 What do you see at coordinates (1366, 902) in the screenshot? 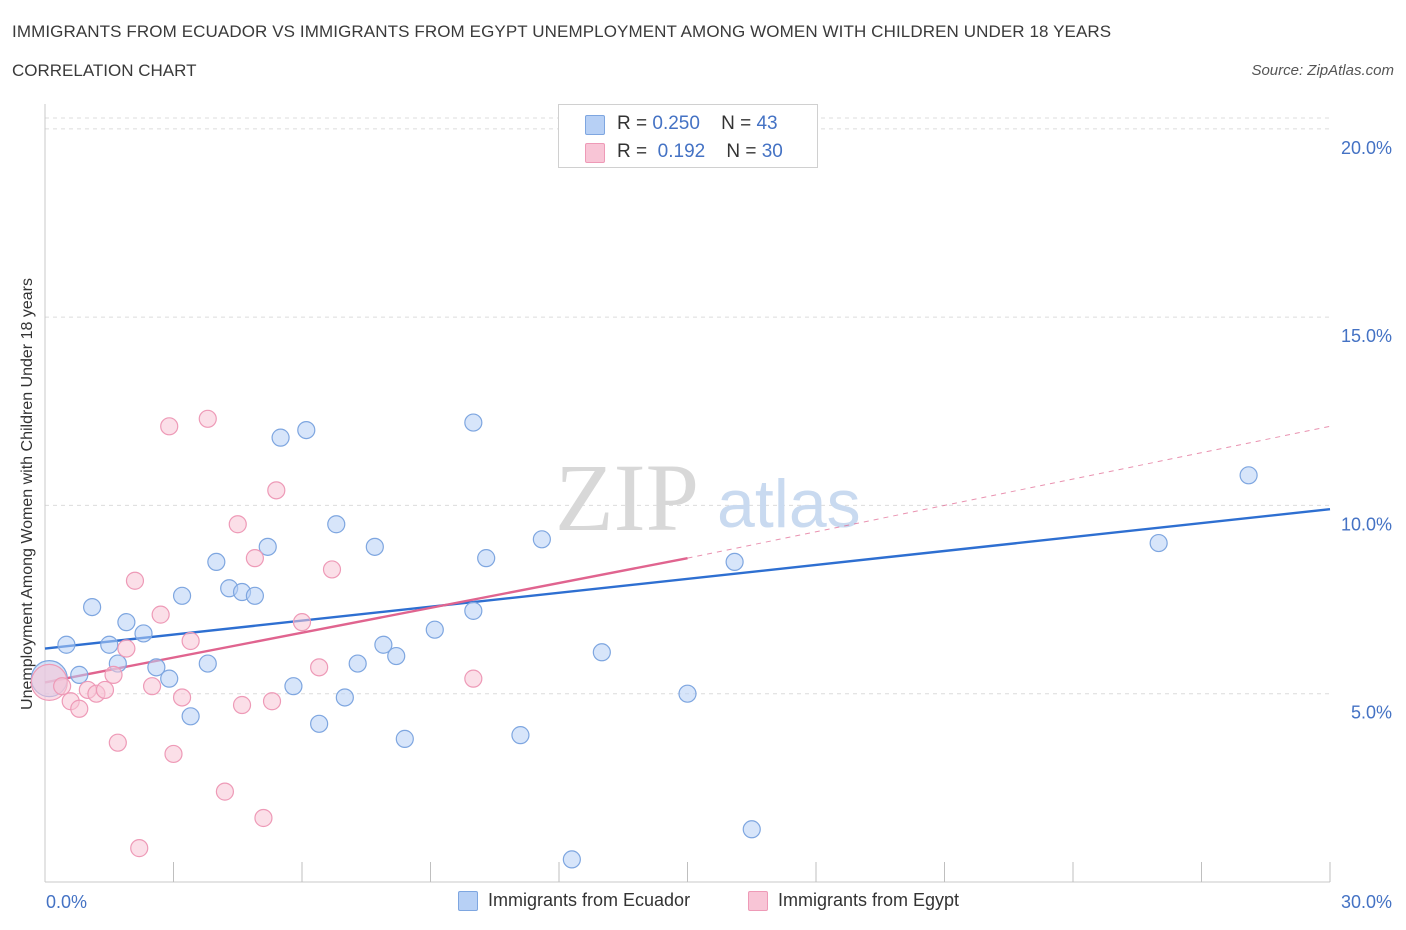
I see `x-tick-label: 30.0%` at bounding box center [1366, 902].